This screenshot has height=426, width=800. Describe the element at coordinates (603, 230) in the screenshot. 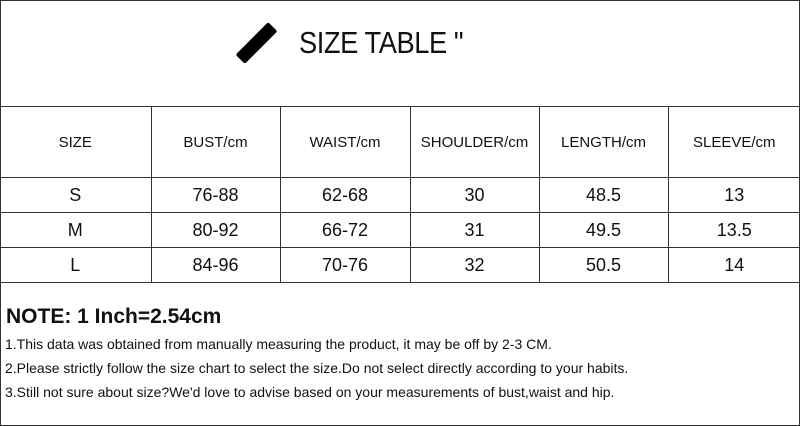

I see `table-cell: 49.5` at that location.